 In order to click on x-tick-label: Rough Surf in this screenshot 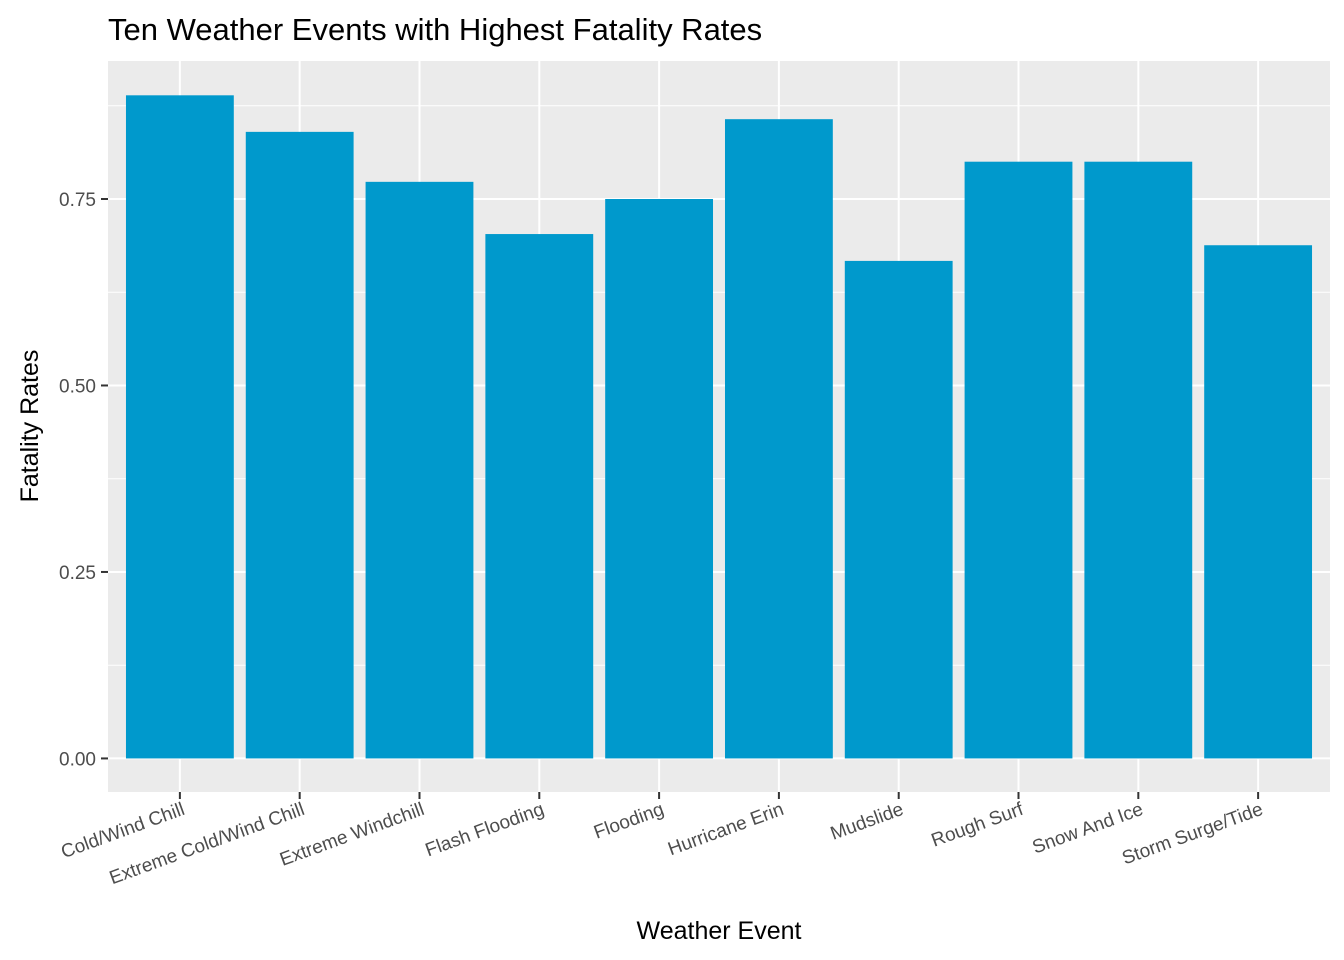, I will do `click(978, 825)`.